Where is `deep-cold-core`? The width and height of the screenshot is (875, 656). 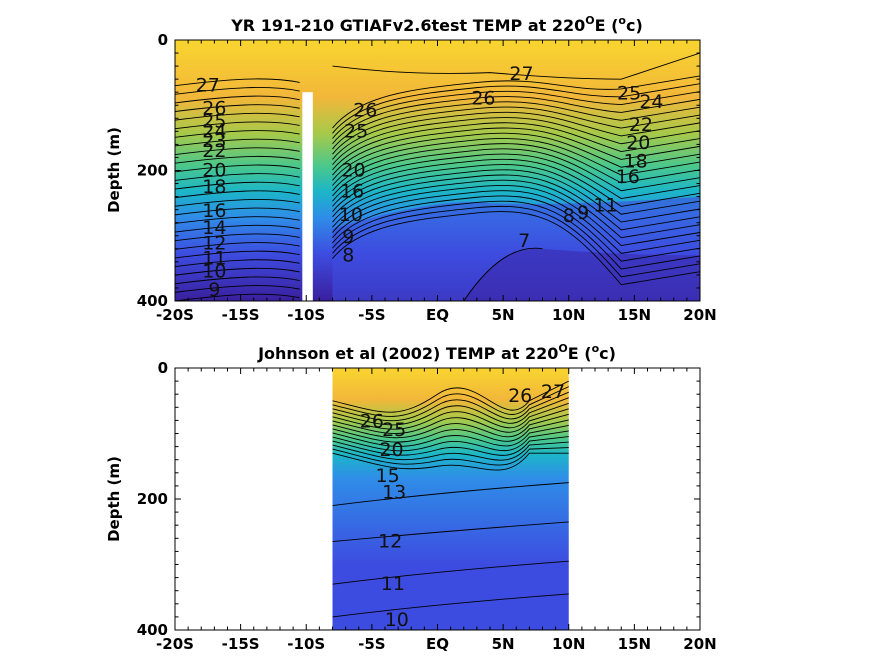 deep-cold-core is located at coordinates (581, 274).